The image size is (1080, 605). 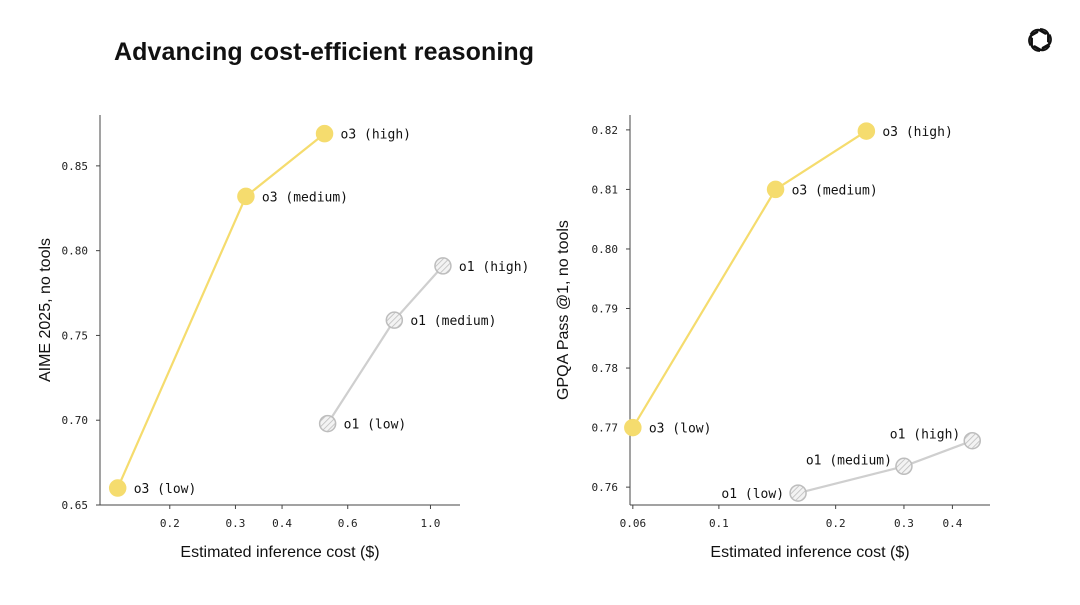 What do you see at coordinates (633, 523) in the screenshot?
I see `x-tick-label: 0.06` at bounding box center [633, 523].